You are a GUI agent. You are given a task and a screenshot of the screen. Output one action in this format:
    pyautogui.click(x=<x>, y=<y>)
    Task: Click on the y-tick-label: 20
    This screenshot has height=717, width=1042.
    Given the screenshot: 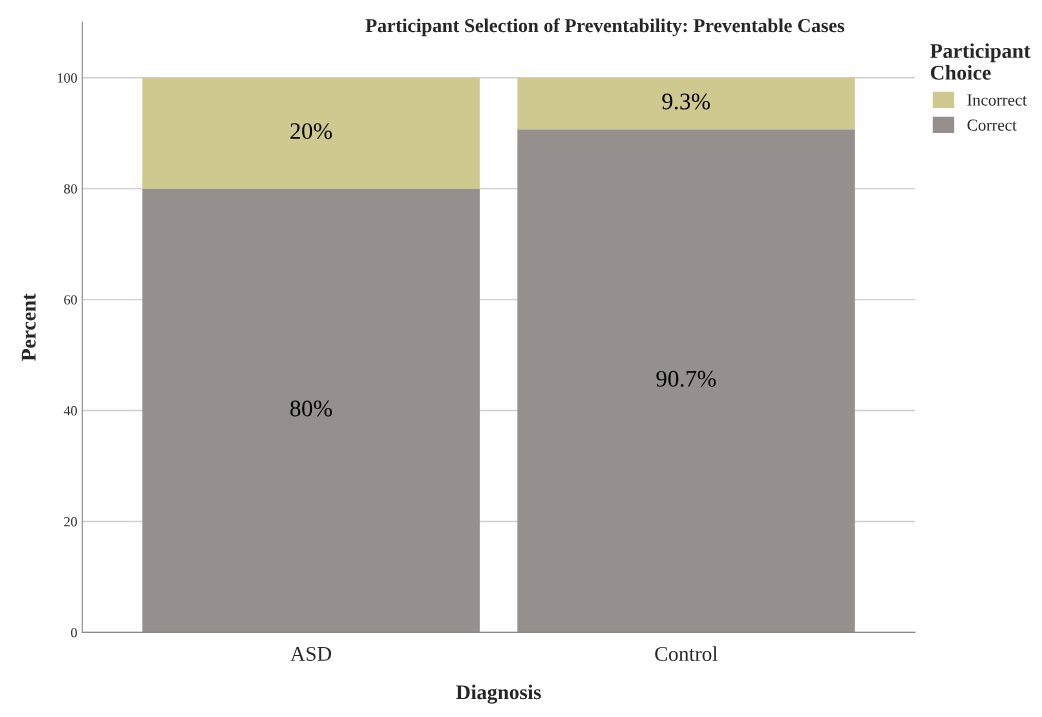 What is the action you would take?
    pyautogui.click(x=70, y=522)
    